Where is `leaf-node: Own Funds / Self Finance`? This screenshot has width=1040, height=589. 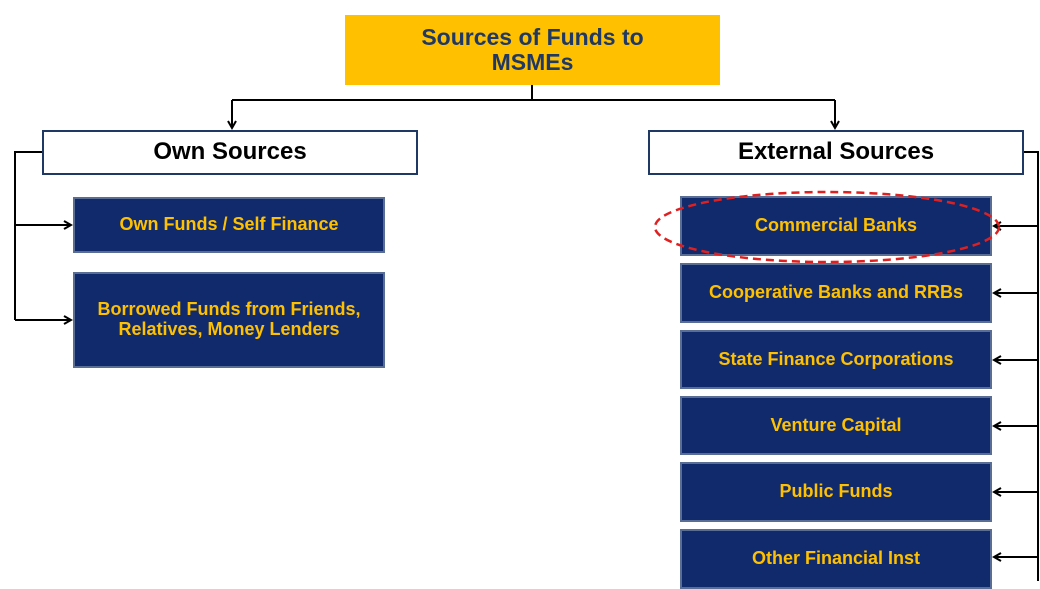 leaf-node: Own Funds / Self Finance is located at coordinates (229, 225).